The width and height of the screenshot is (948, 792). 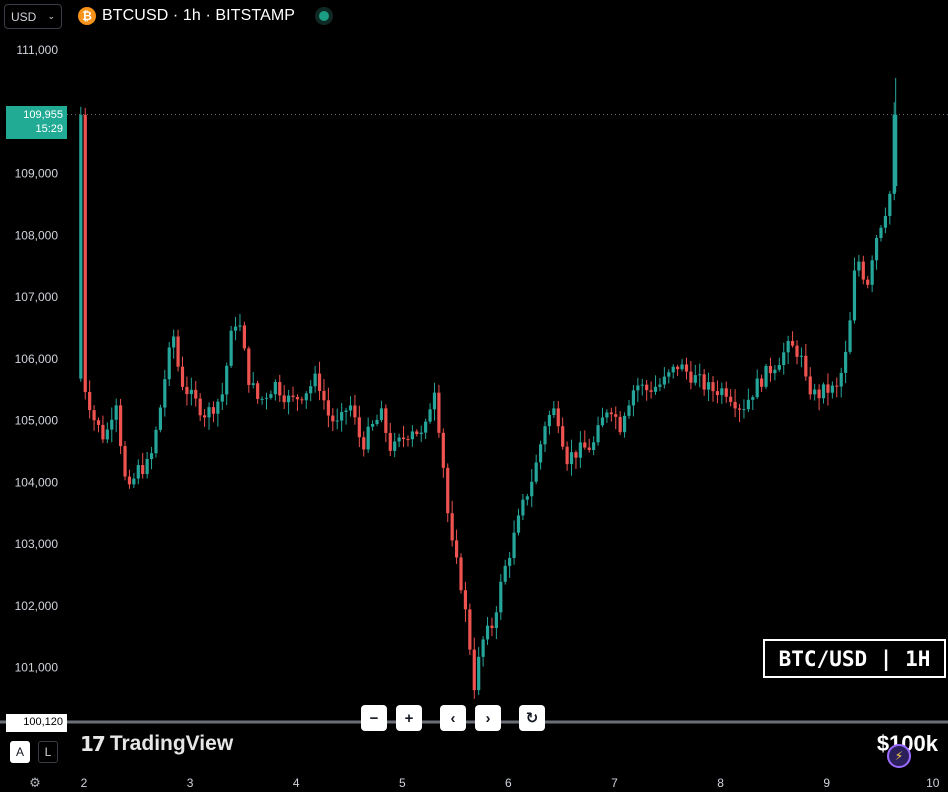 What do you see at coordinates (37, 359) in the screenshot?
I see `y-tick-label: 106,000` at bounding box center [37, 359].